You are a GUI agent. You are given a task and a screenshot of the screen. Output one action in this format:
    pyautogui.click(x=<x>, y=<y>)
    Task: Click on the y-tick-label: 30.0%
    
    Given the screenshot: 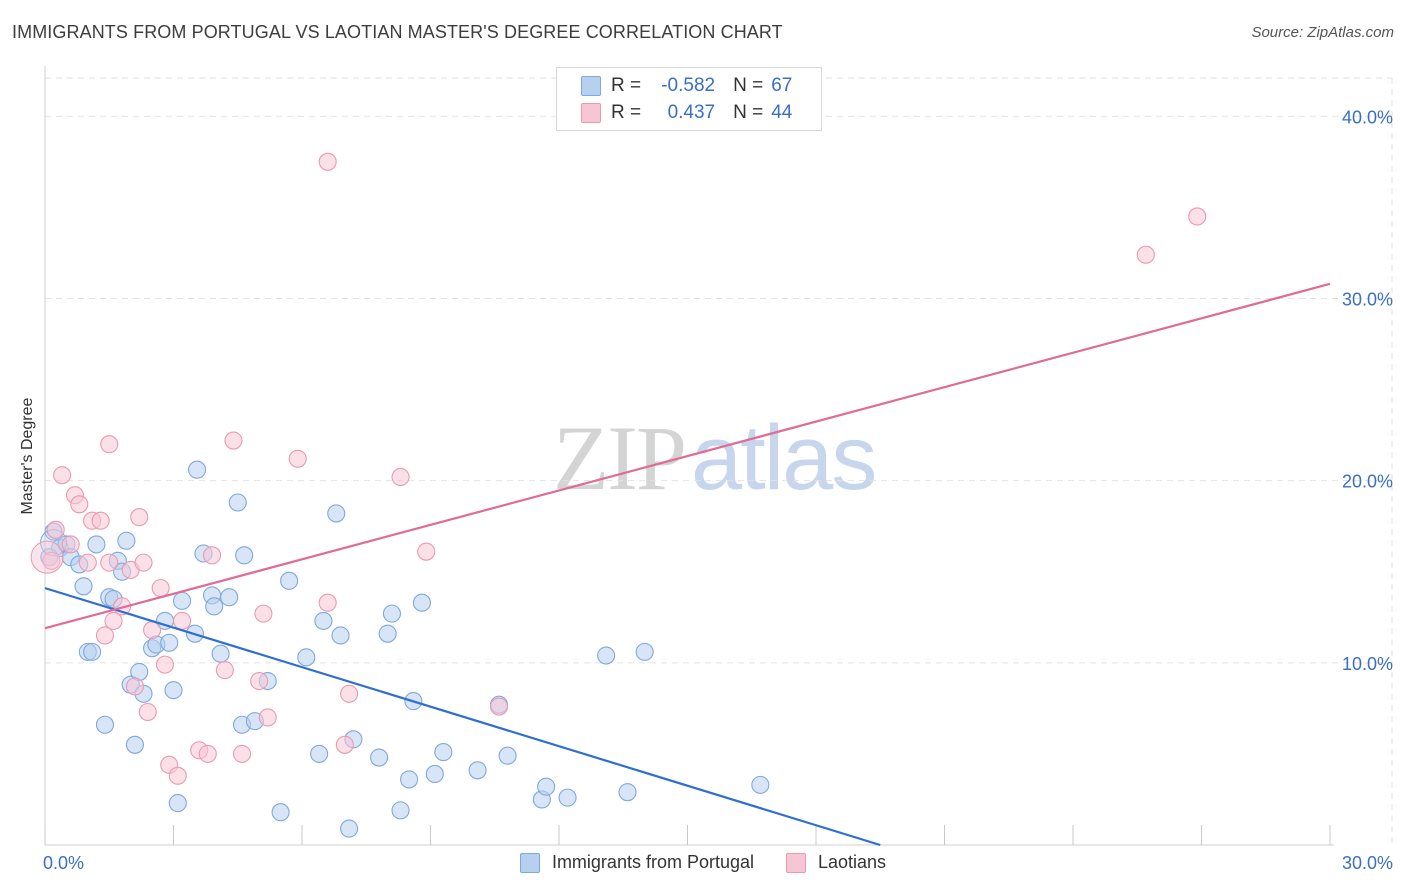 What is the action you would take?
    pyautogui.click(x=1367, y=299)
    